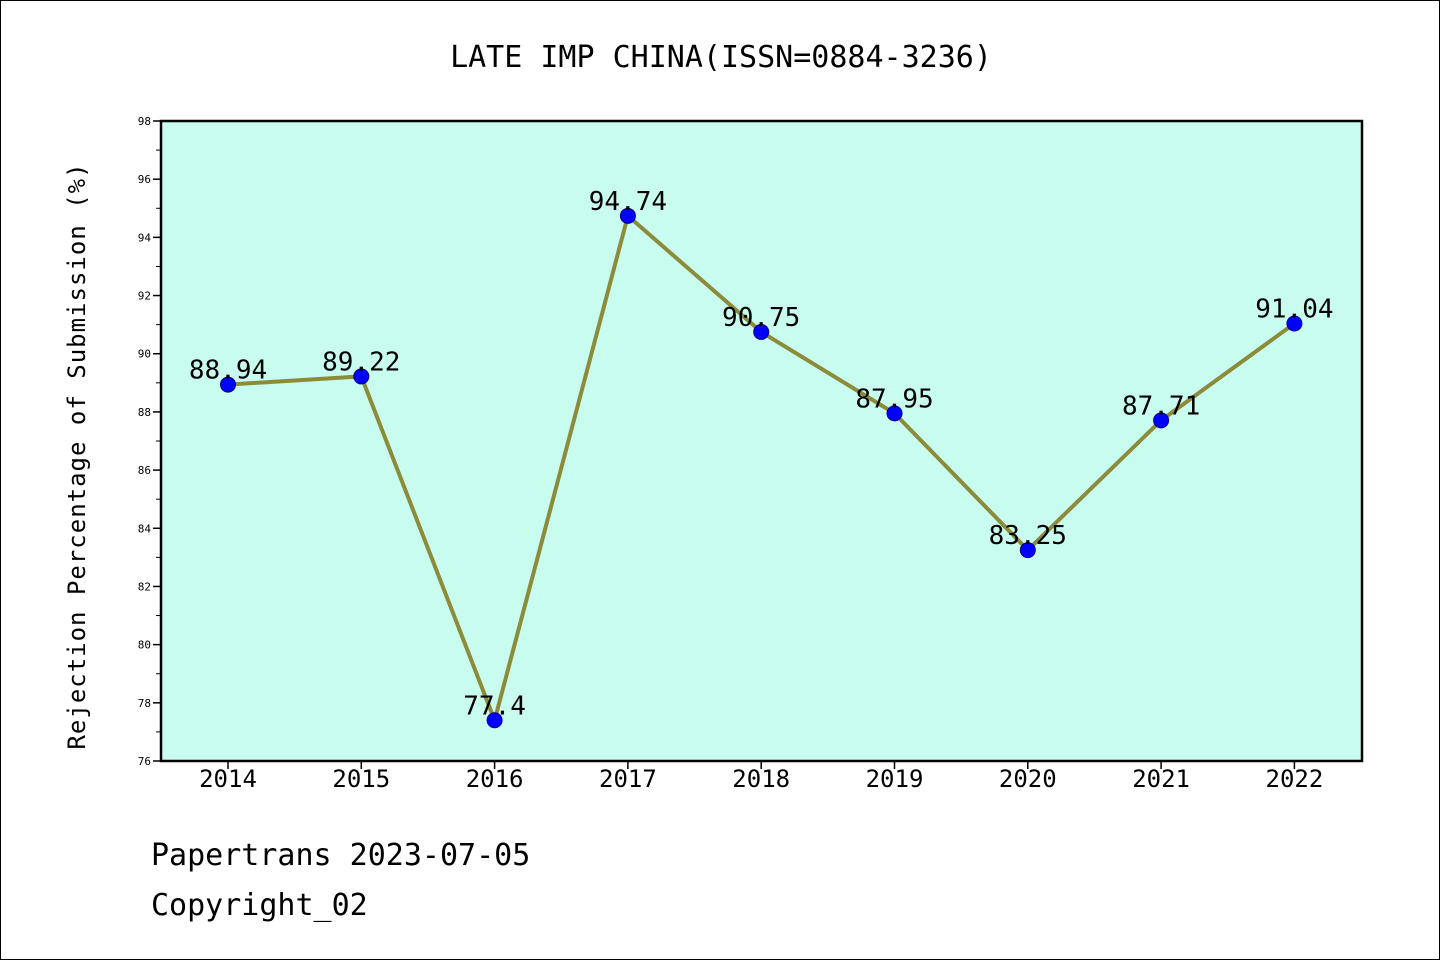  I want to click on x-tick-label: 2014, so click(228, 779).